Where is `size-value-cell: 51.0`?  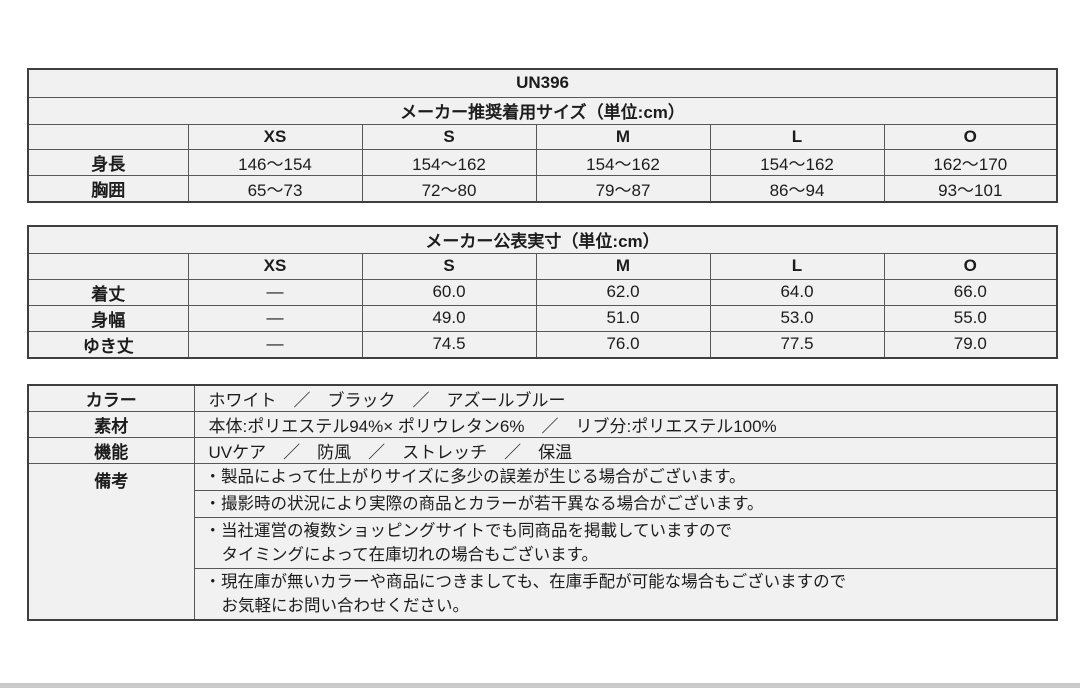 size-value-cell: 51.0 is located at coordinates (623, 318).